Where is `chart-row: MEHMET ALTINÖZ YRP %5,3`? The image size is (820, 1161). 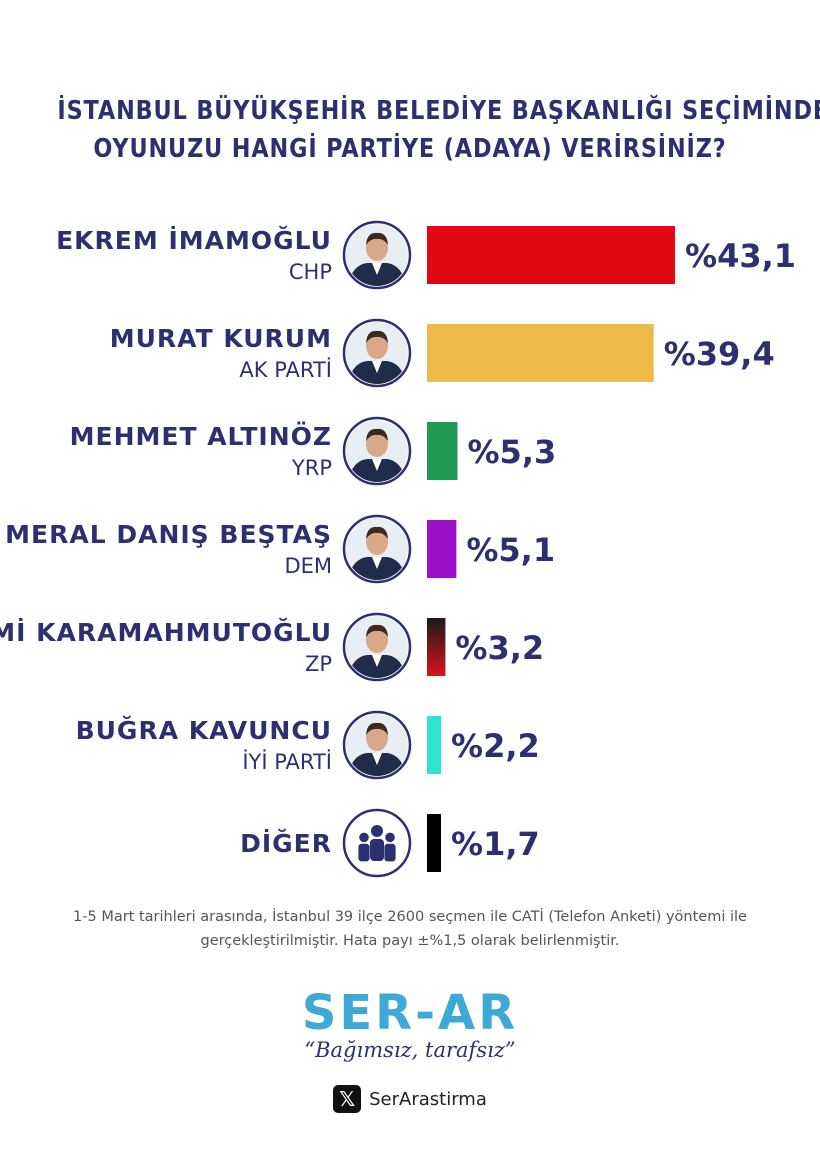 chart-row: MEHMET ALTINÖZ YRP %5,3 is located at coordinates (313, 451).